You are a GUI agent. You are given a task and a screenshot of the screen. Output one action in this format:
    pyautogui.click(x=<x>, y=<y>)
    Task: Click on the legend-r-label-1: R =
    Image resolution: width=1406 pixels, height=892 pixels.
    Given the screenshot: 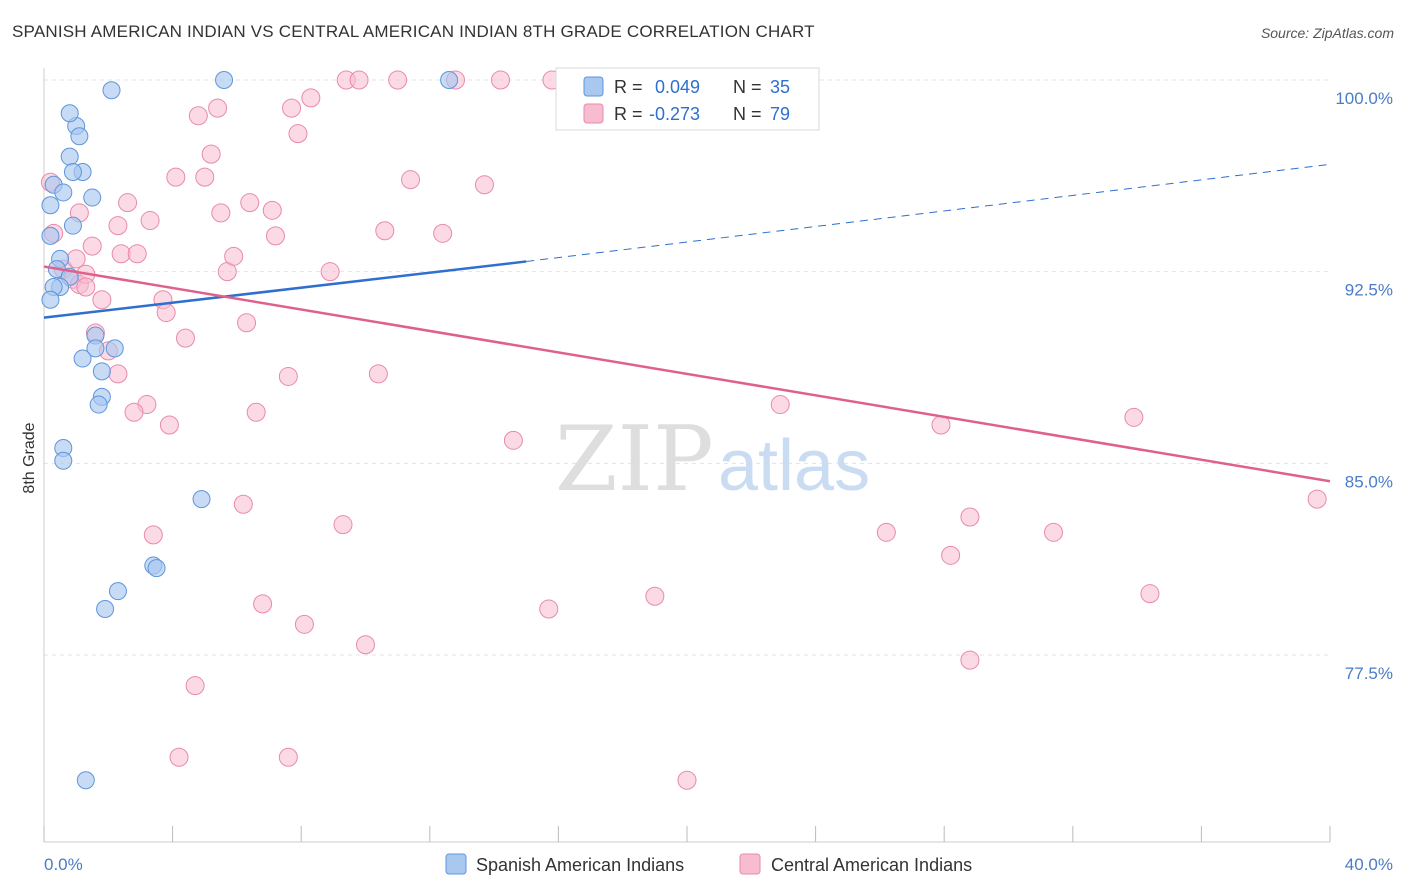 What is the action you would take?
    pyautogui.click(x=628, y=87)
    